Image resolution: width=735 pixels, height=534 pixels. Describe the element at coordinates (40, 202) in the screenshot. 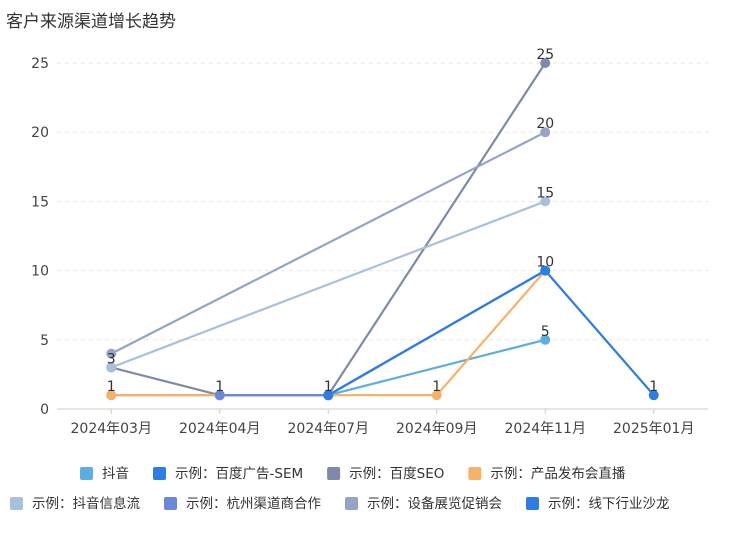

I see `y-tick-label: 15` at that location.